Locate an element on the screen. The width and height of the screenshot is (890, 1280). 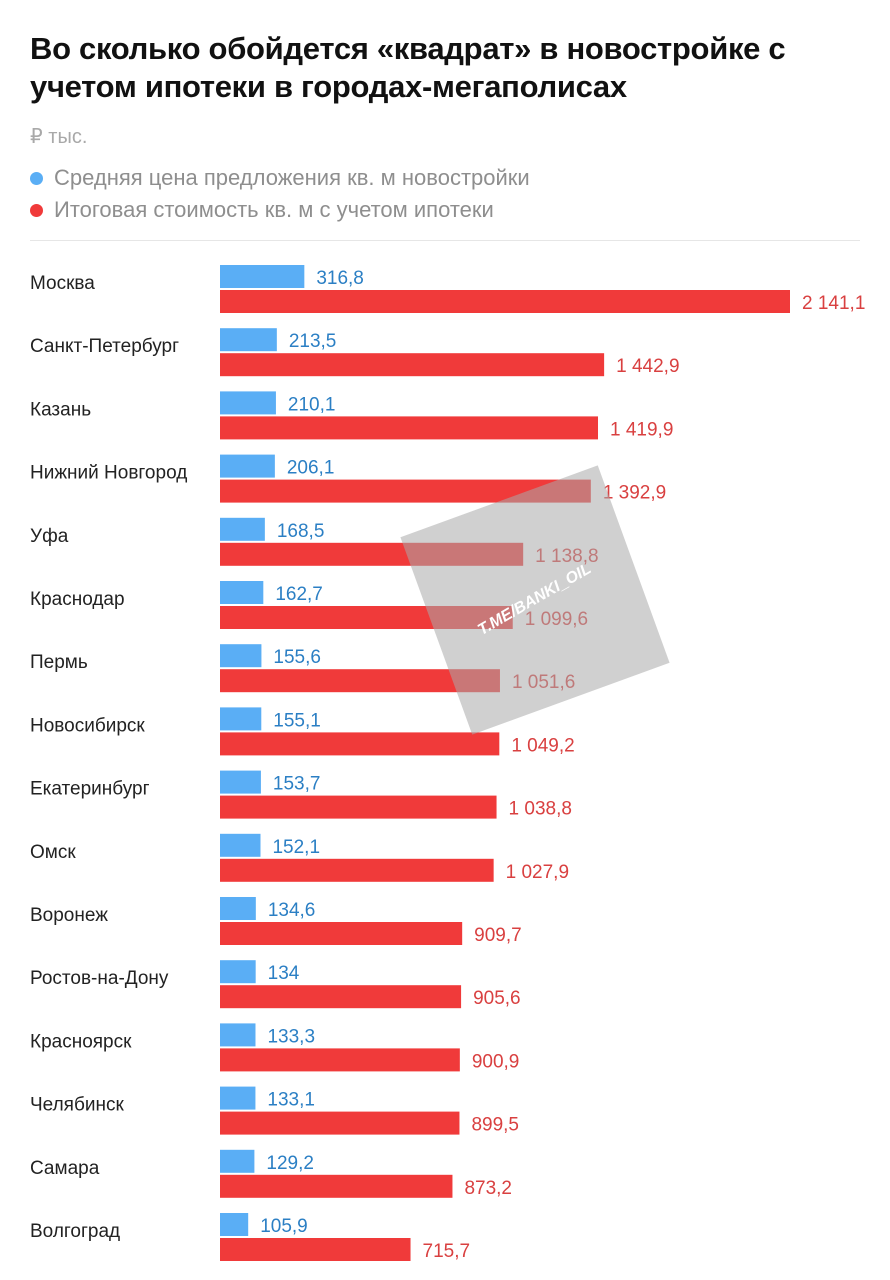
value-label-avg-price: 162,7 is located at coordinates (299, 594).